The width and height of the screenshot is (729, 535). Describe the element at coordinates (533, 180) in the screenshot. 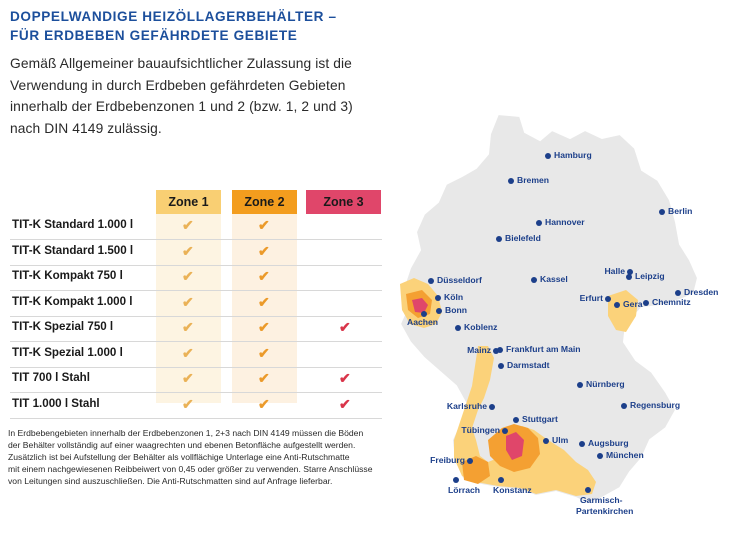

I see `city-label-bremen: Bremen` at that location.